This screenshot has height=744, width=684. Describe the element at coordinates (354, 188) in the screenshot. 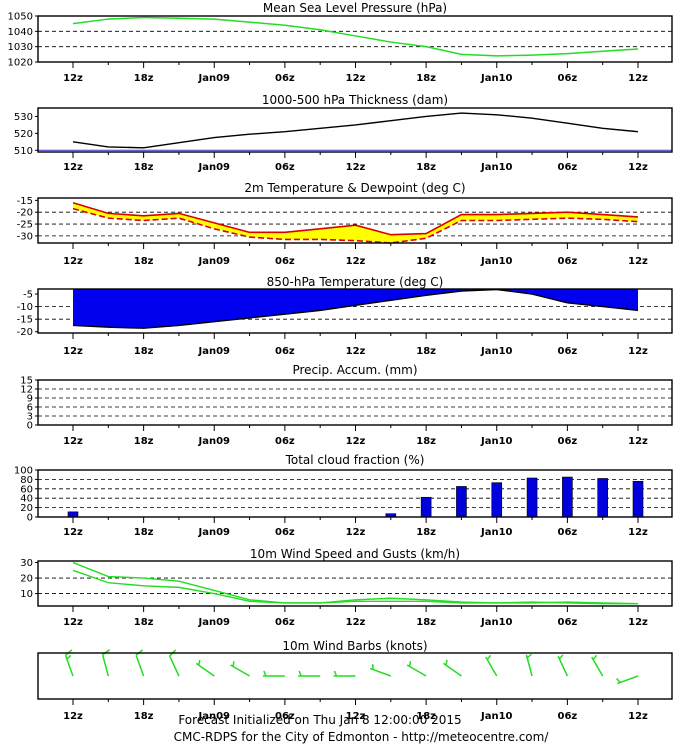

I see `temp_dew-title: 2m Temperature & Dewpoint (deg C)` at that location.